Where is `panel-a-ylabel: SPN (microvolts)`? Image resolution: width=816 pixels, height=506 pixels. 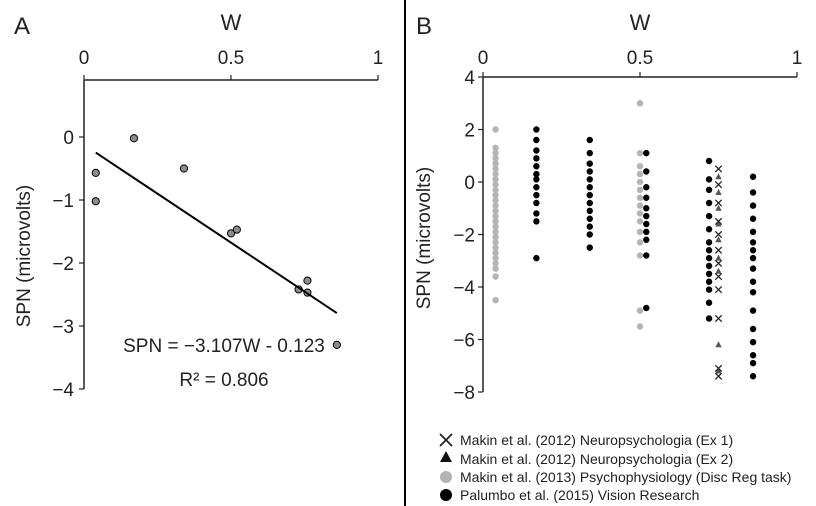 panel-a-ylabel: SPN (microvolts) is located at coordinates (24, 256).